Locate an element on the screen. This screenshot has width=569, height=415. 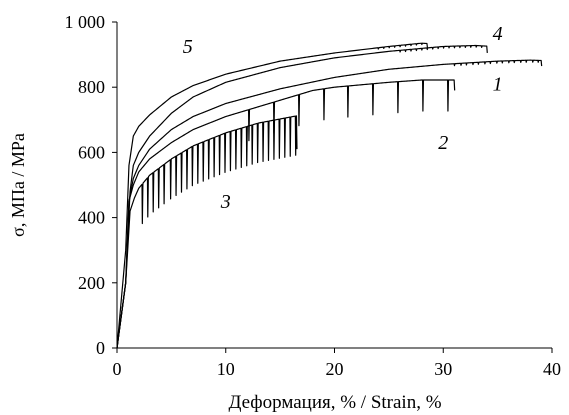
x-tick-label: 10 is located at coordinates (226, 369).